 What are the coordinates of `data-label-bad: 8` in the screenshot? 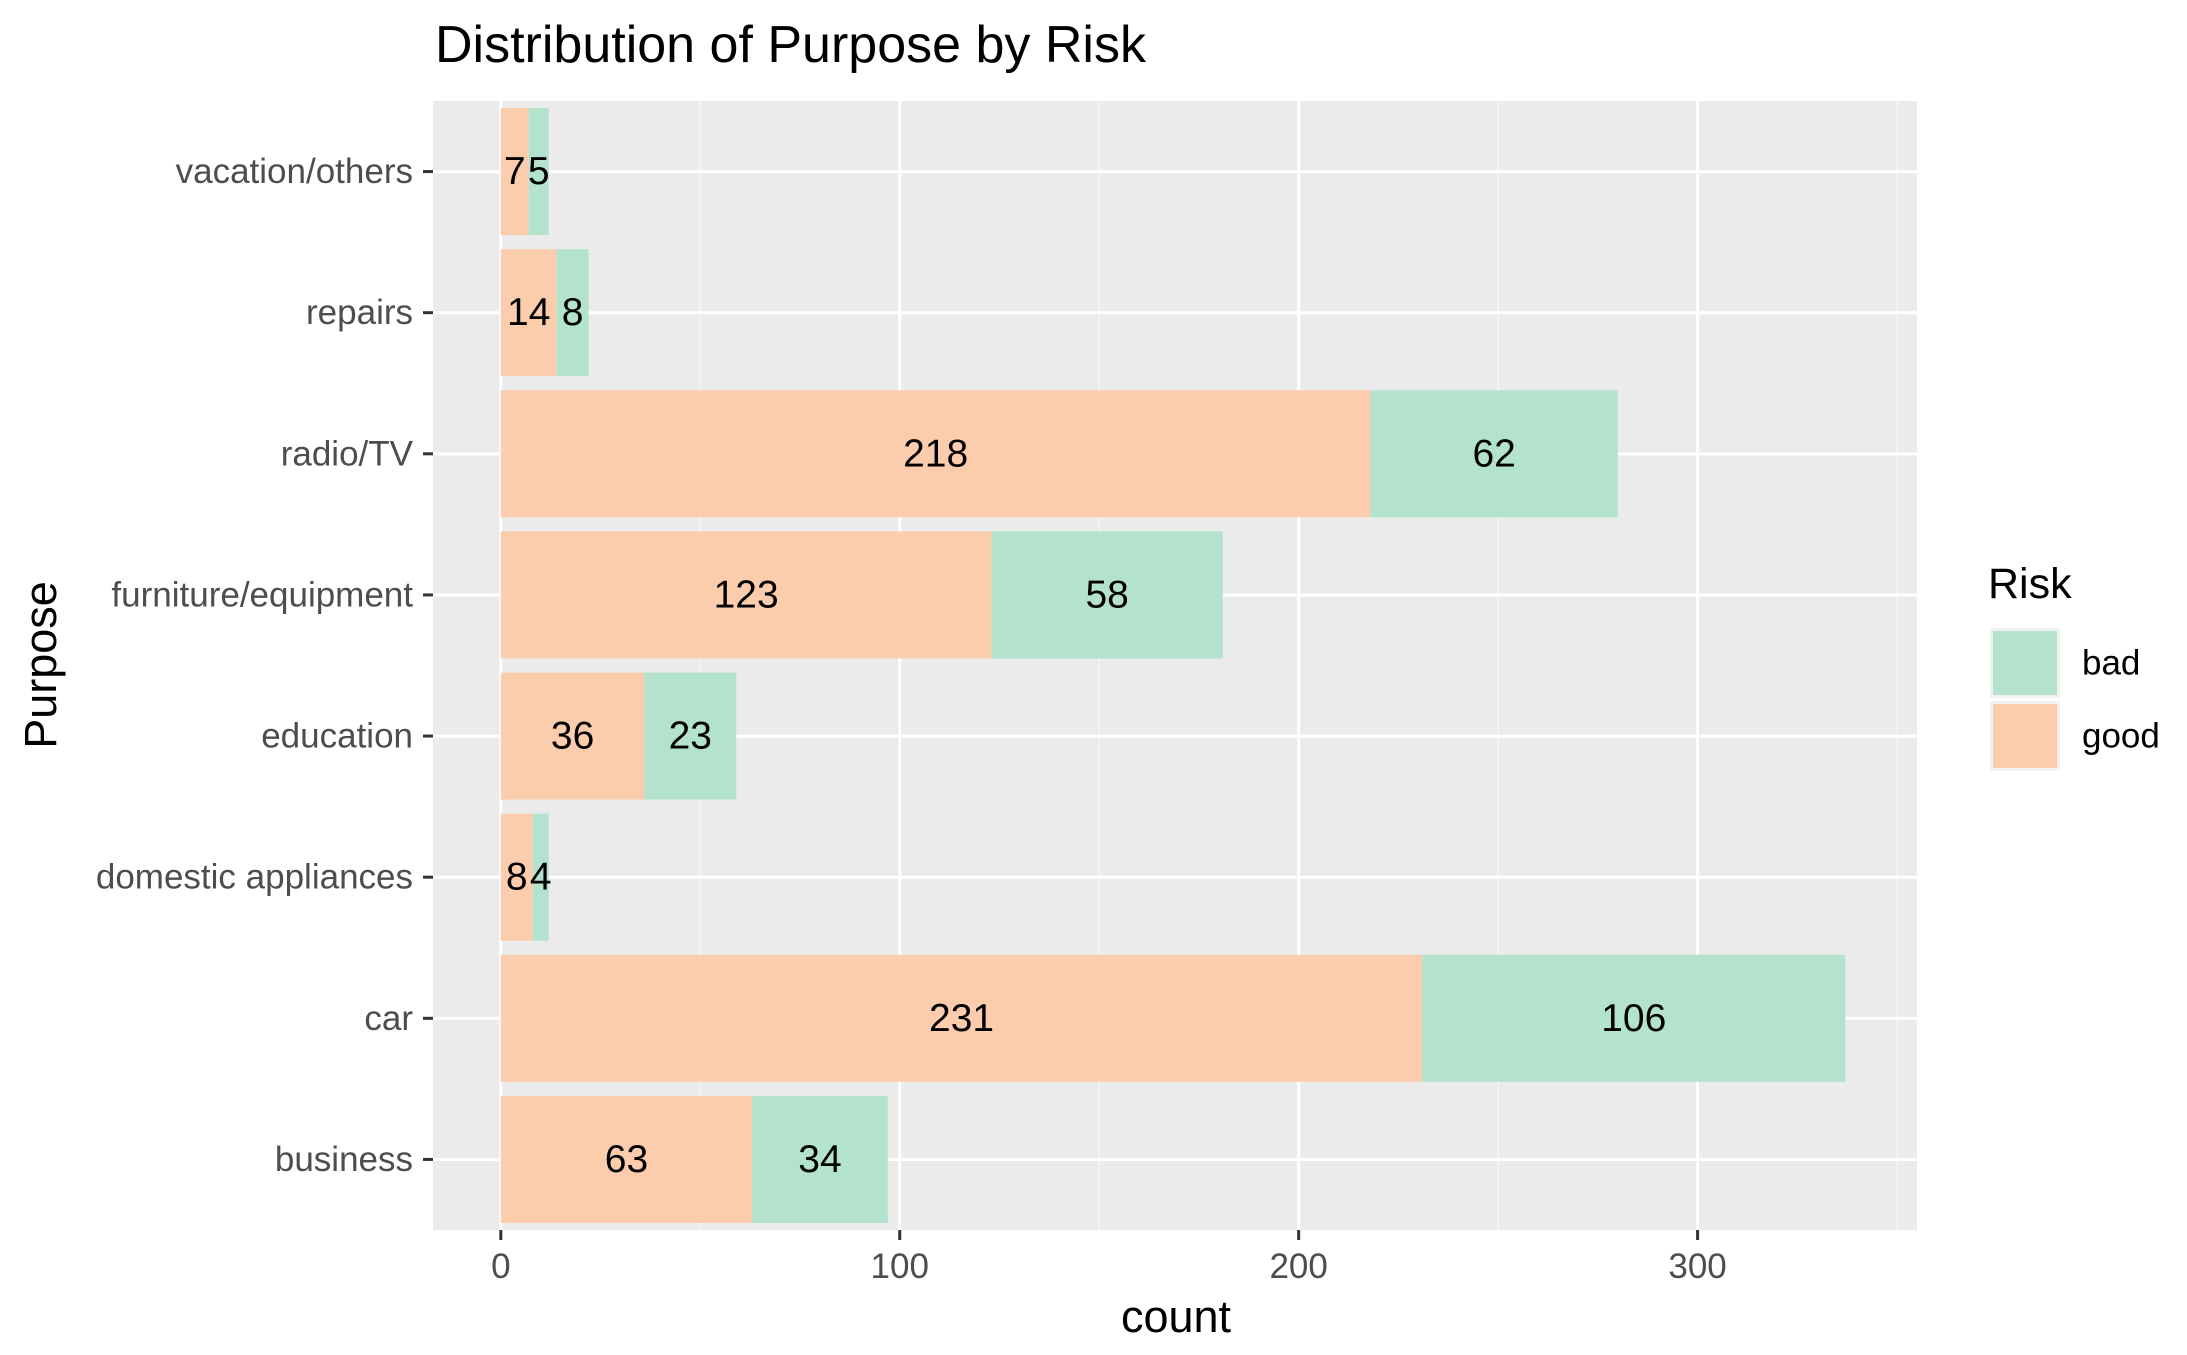 It's located at (573, 312).